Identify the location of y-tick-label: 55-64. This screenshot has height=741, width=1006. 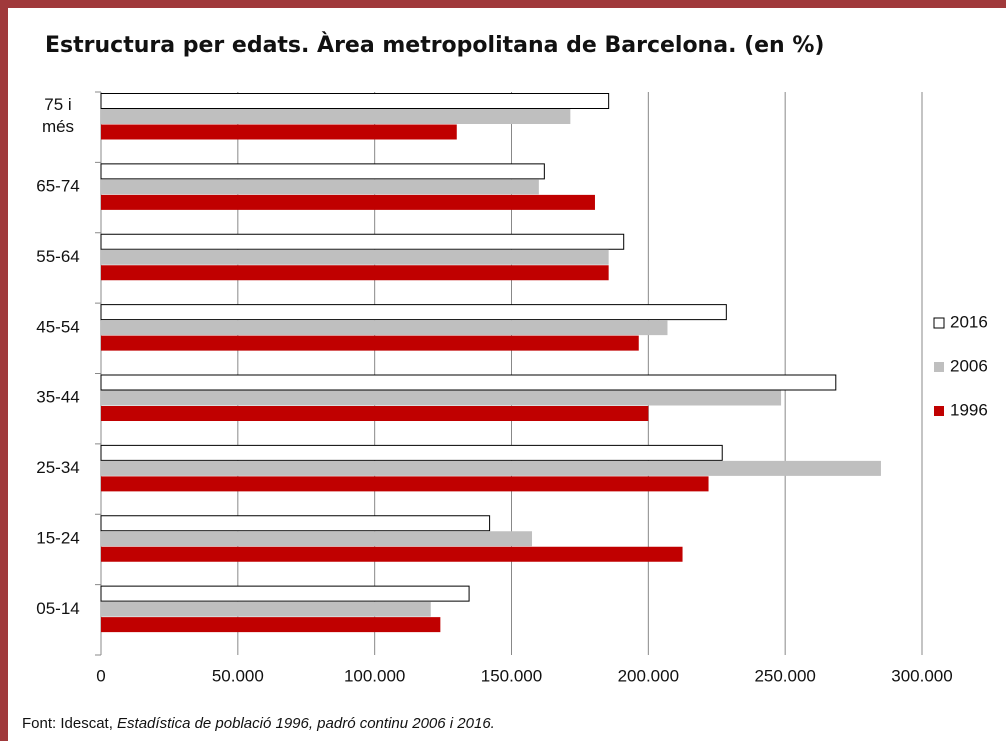
(57, 256).